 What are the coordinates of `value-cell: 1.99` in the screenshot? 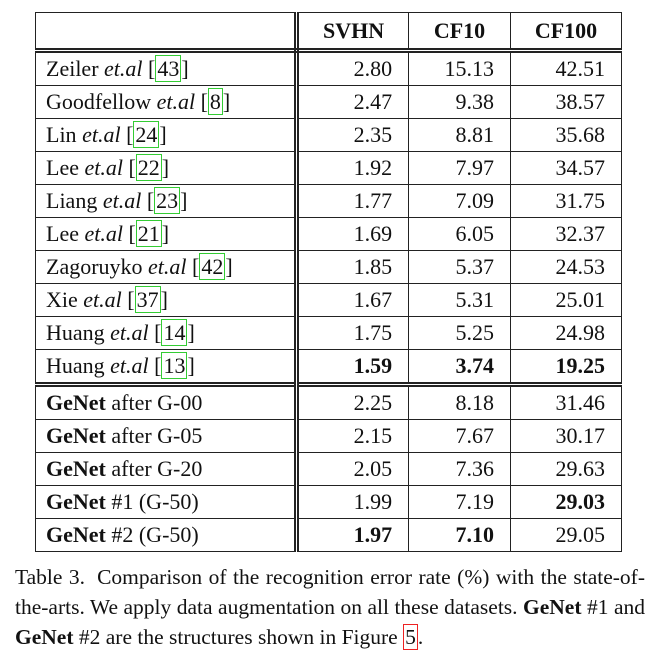 It's located at (352, 502).